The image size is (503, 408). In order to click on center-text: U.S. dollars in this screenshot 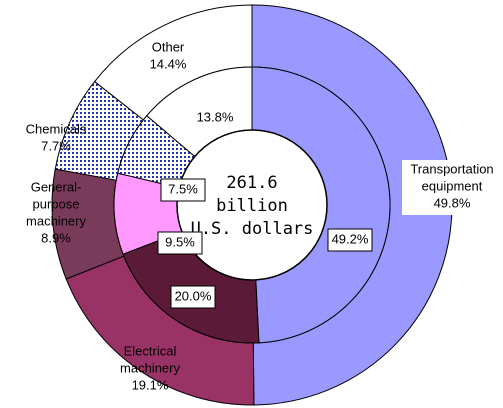, I will do `click(252, 229)`.